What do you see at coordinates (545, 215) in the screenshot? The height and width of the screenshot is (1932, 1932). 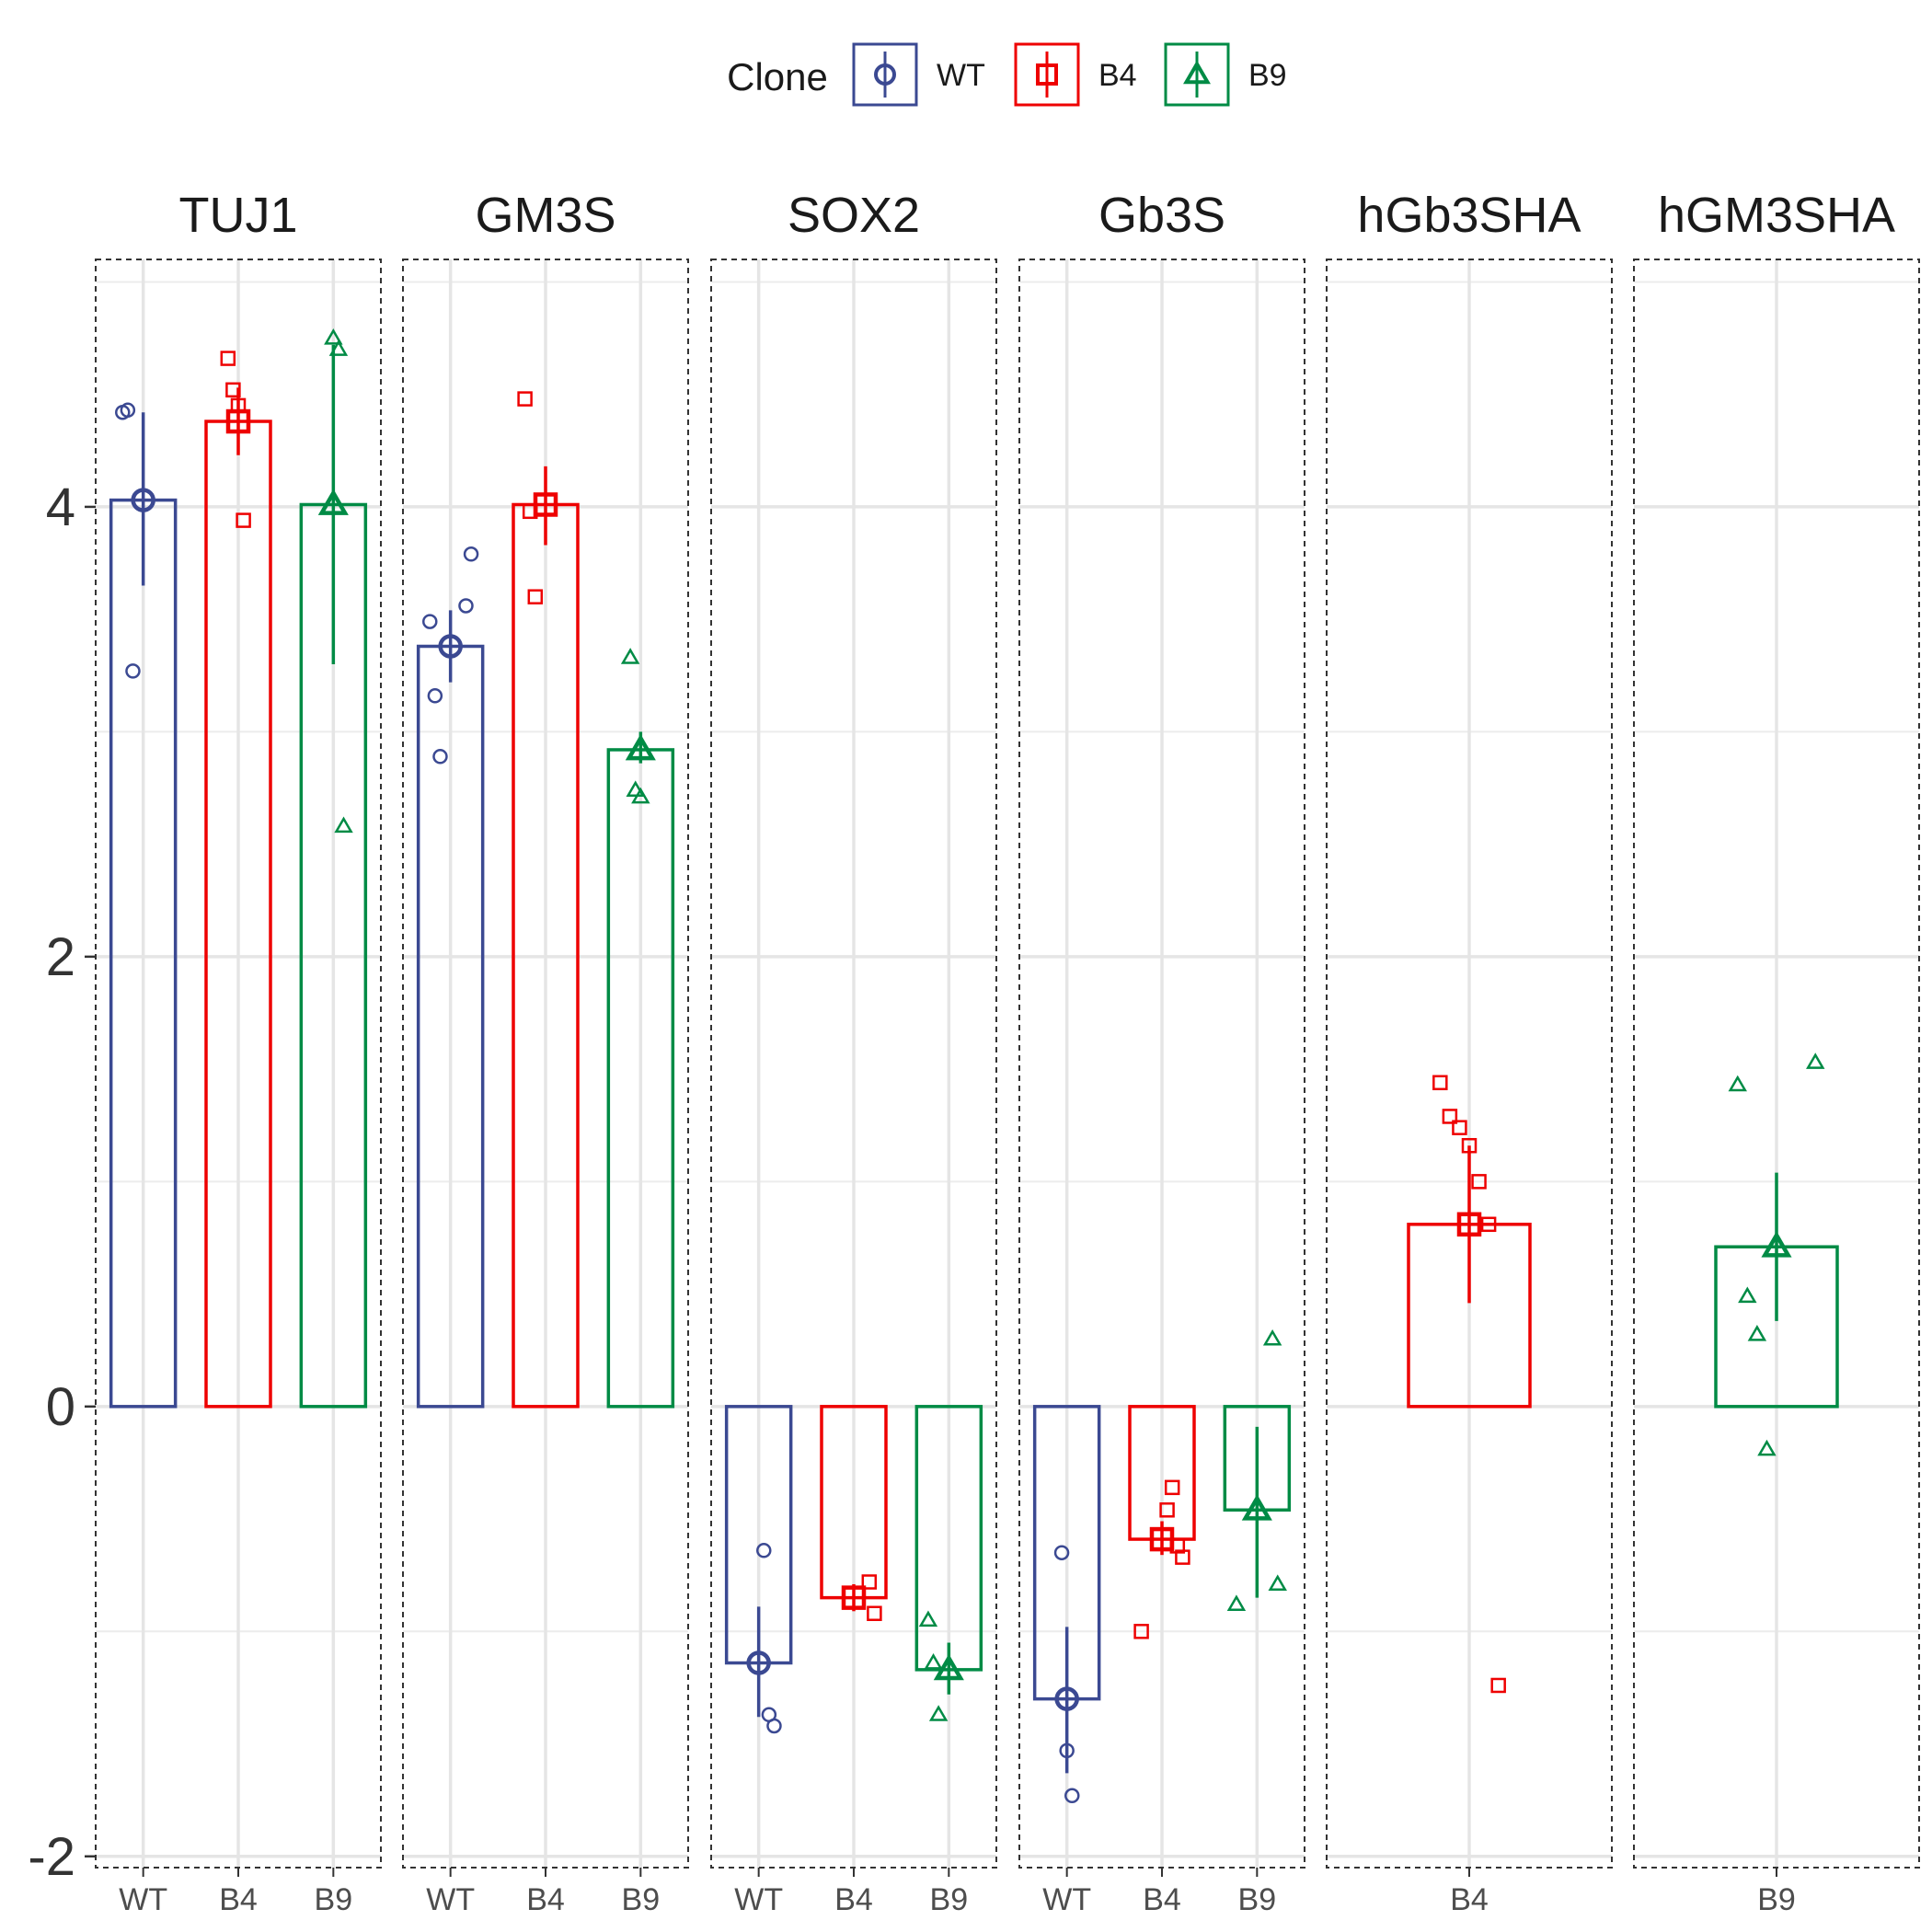 I see `facet-title: GM3S` at bounding box center [545, 215].